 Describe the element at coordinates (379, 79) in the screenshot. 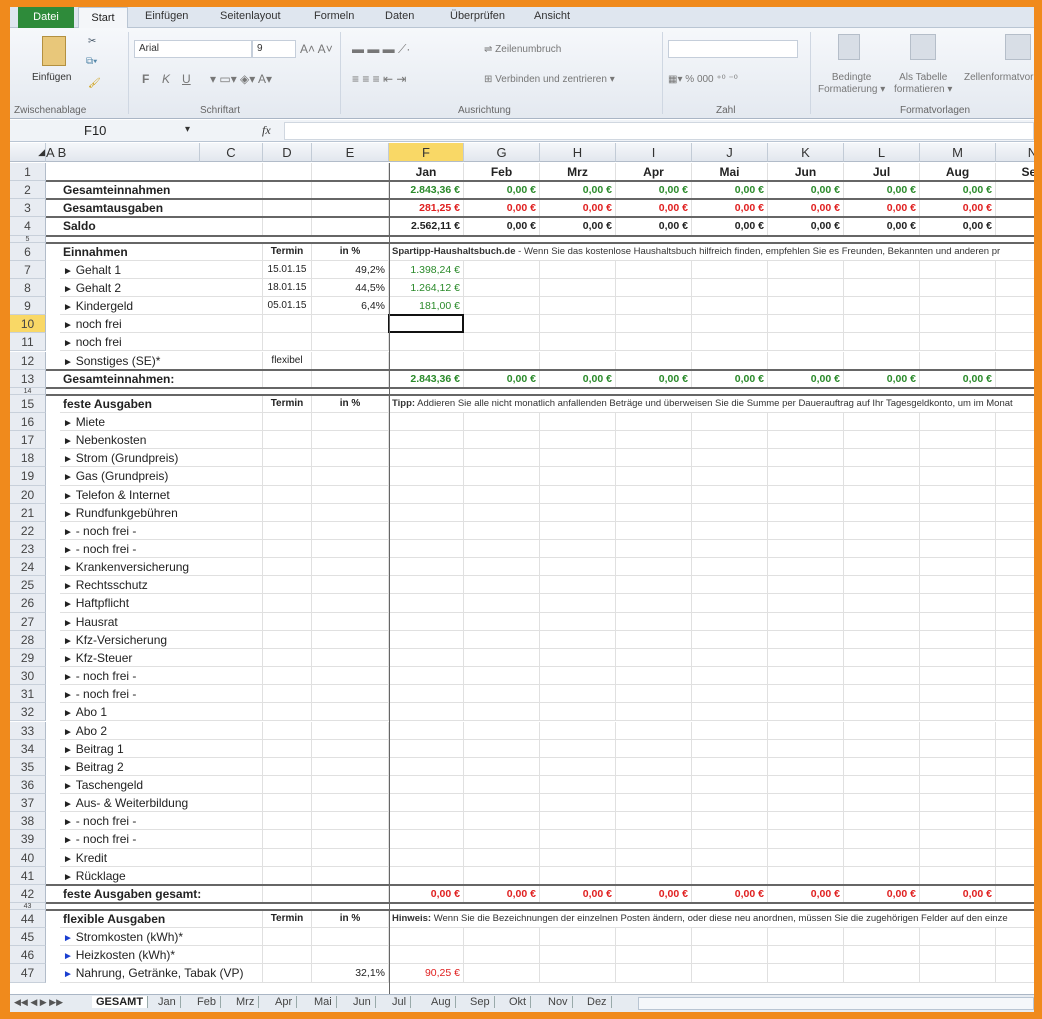

I see `horizontal-align-icons: ≡ ≡ ≡ ⇤ ⇥` at that location.